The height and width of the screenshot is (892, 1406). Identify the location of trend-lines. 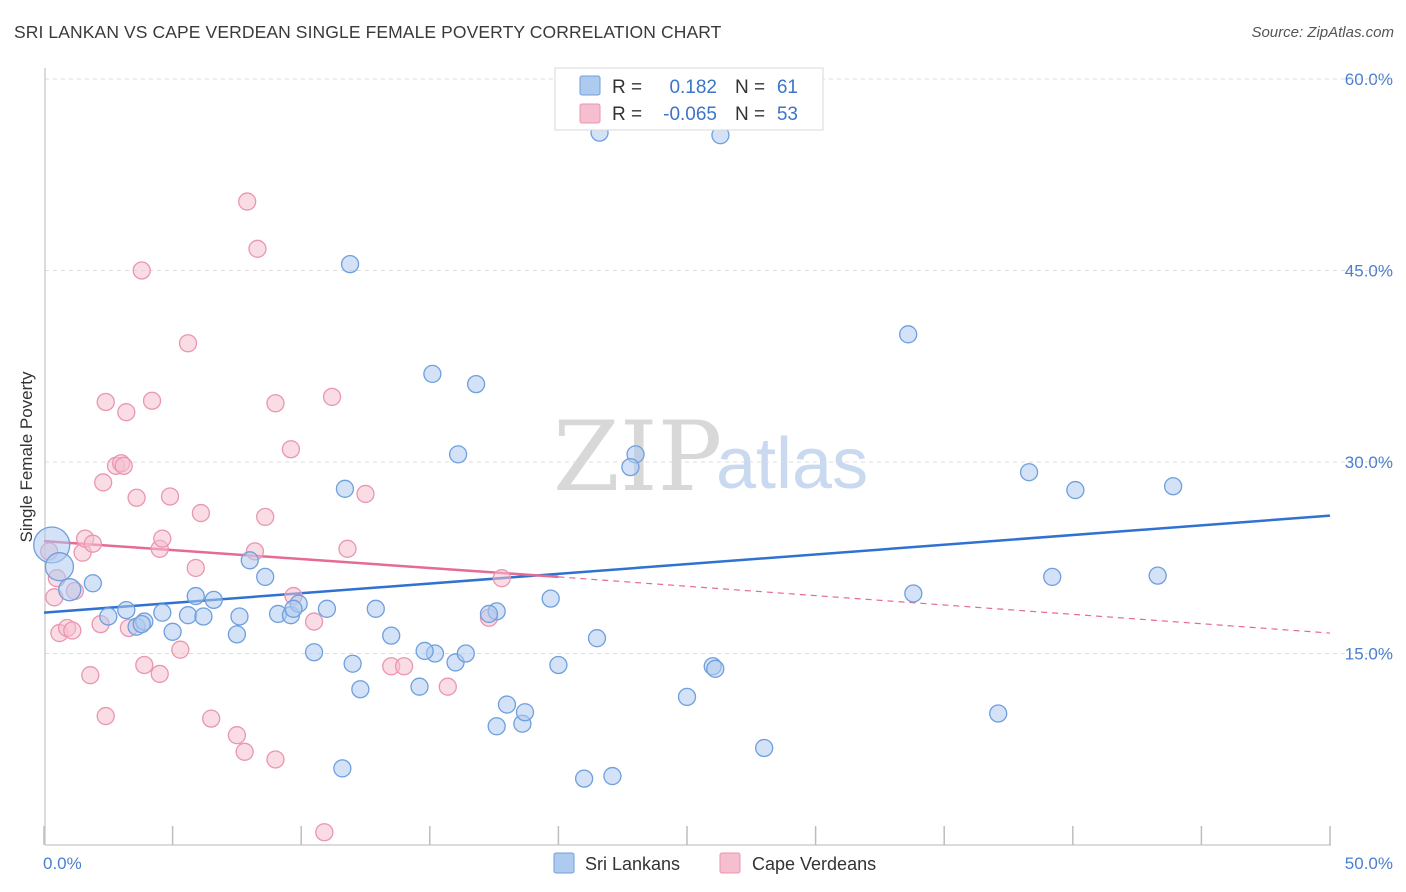
(687, 574).